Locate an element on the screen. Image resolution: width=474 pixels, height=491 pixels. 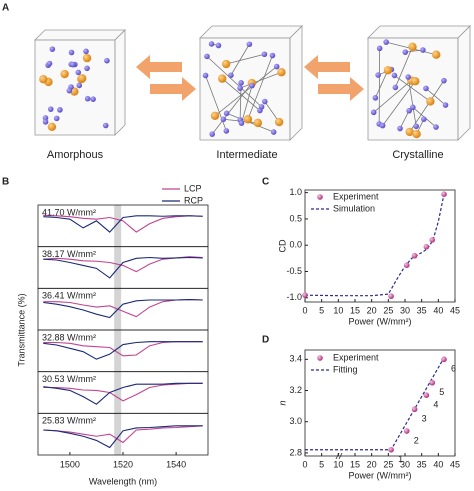
panel-letter: C is located at coordinates (265, 182).